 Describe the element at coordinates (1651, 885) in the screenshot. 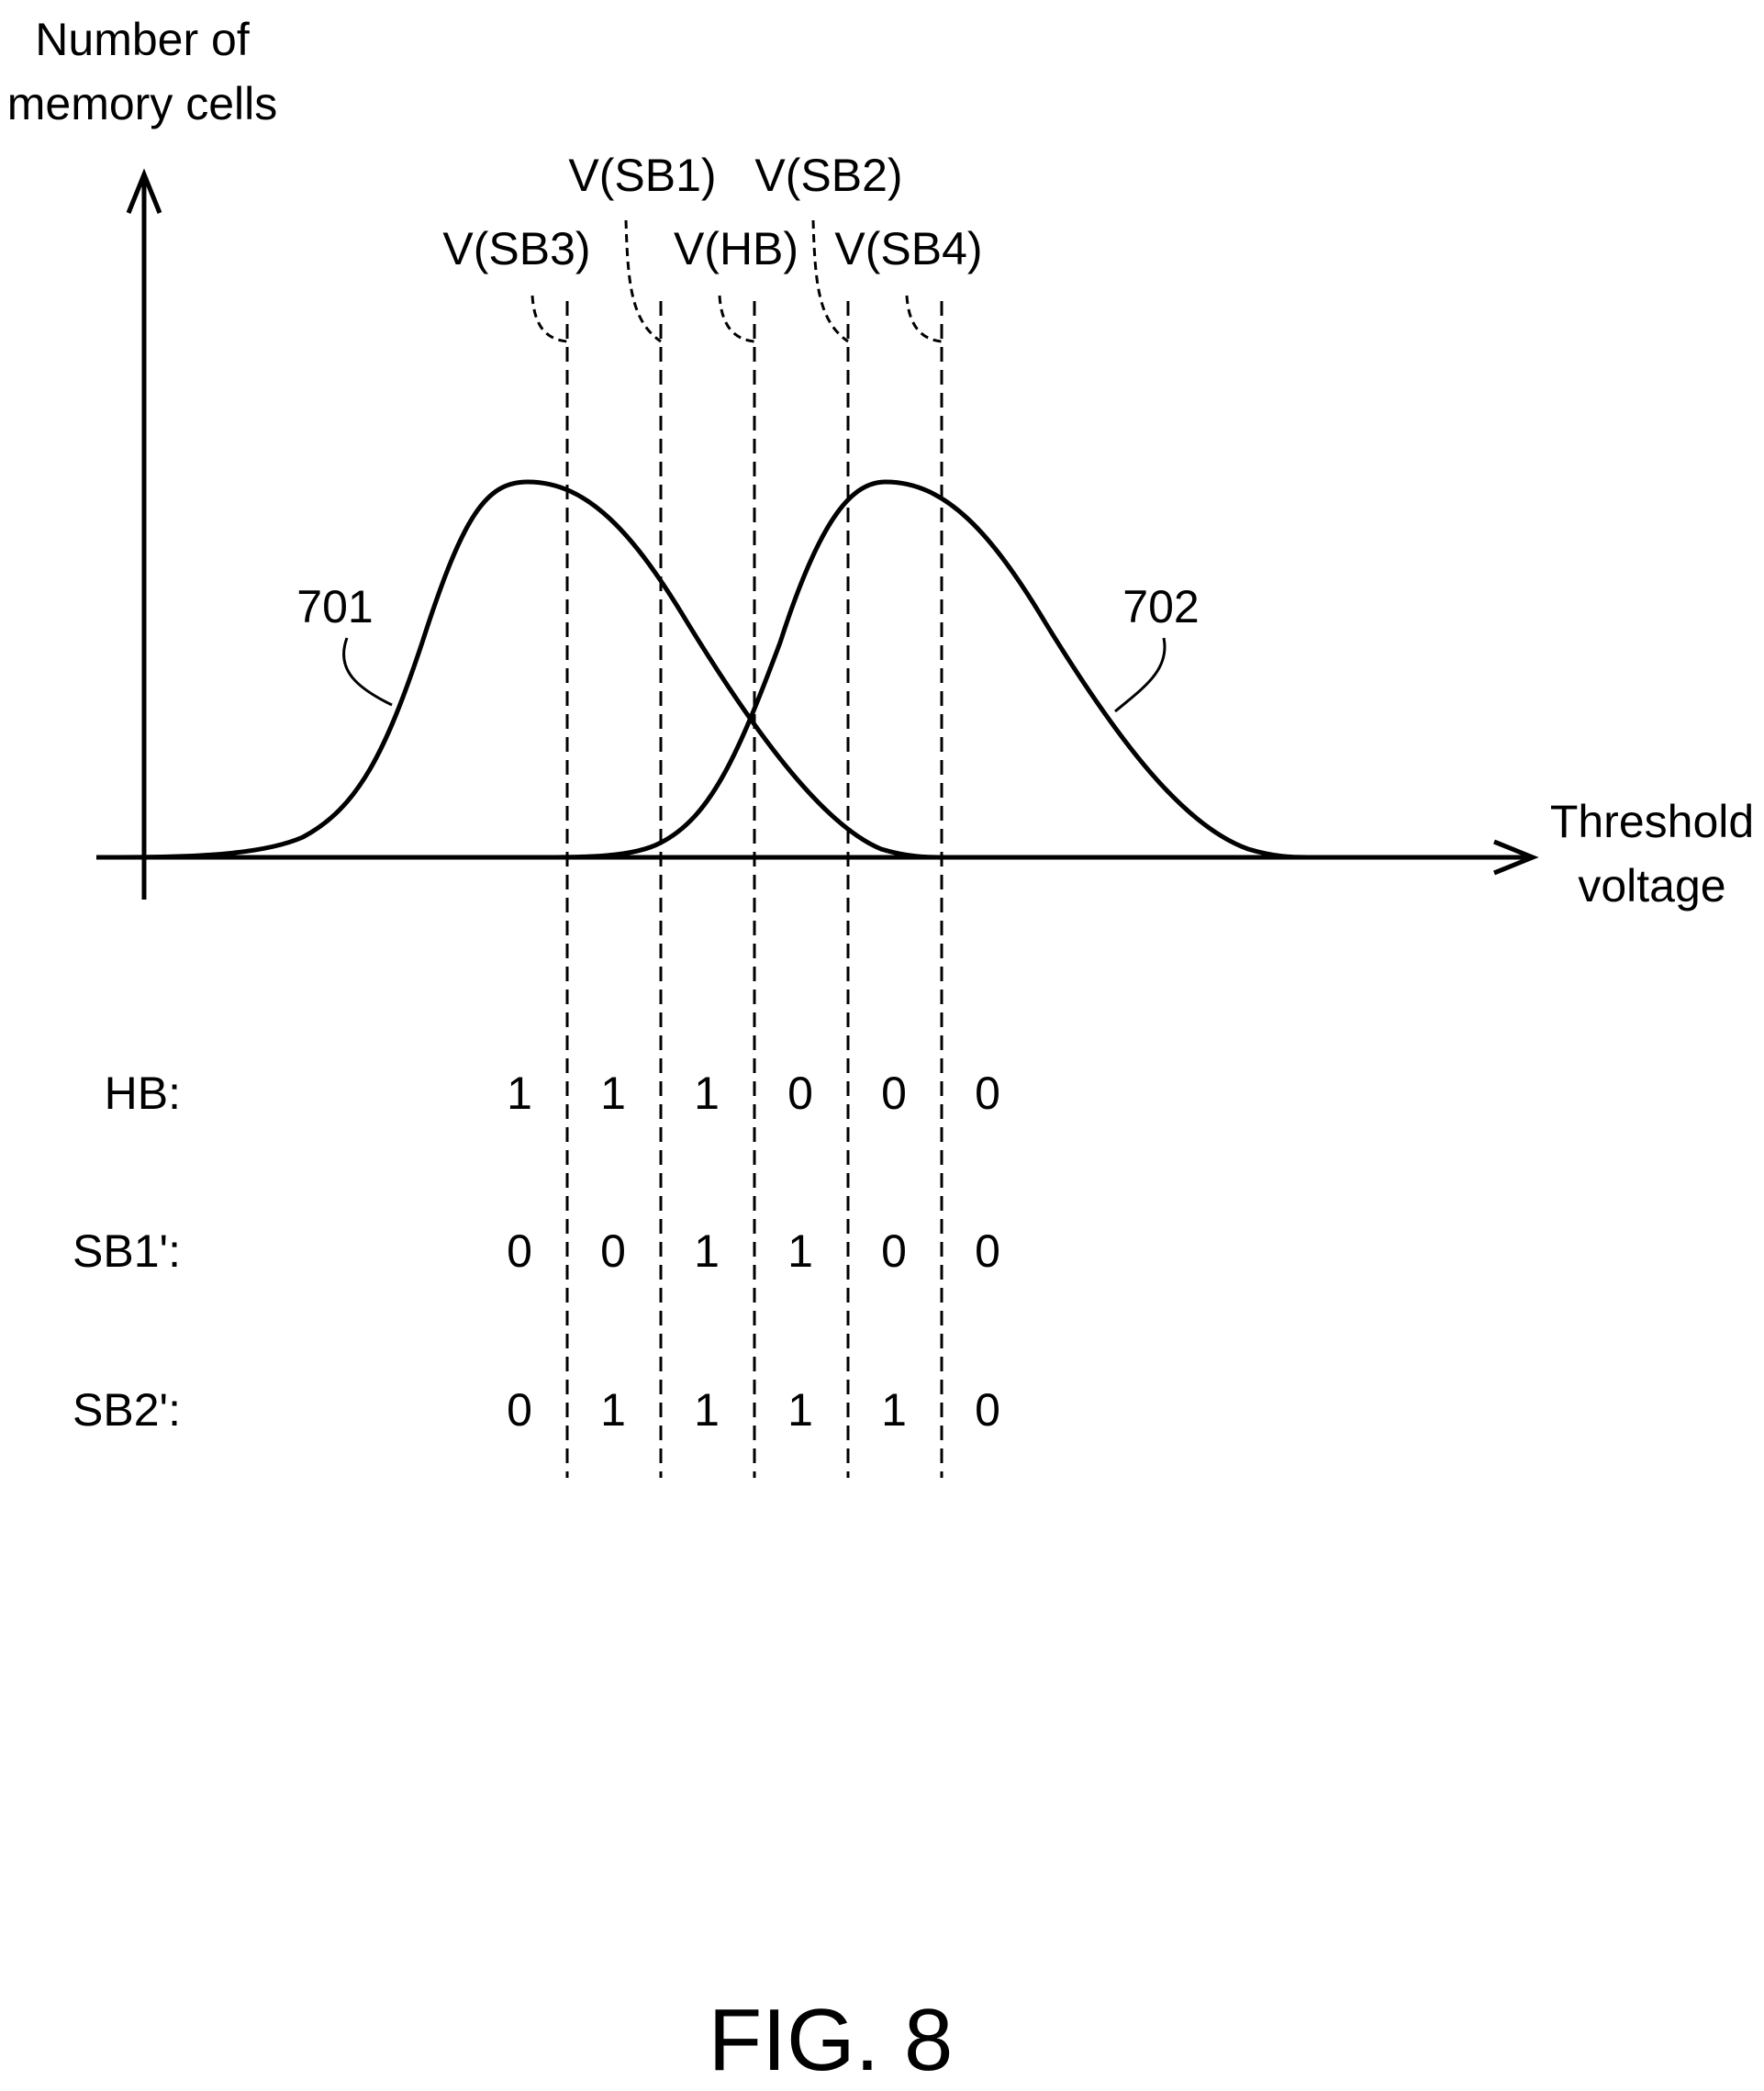

I see `x-axis-label-line-2: voltage` at that location.